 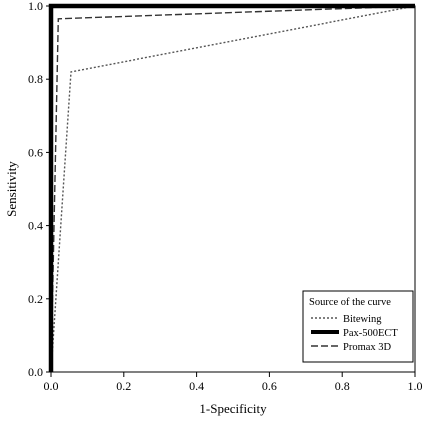 What do you see at coordinates (342, 386) in the screenshot?
I see `x-tick-label: 0.8` at bounding box center [342, 386].